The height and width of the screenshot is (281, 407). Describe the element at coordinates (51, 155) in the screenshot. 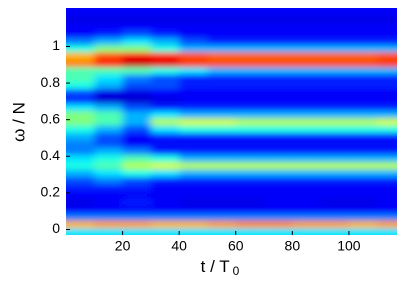

I see `y-tick-label: 0.4` at that location.